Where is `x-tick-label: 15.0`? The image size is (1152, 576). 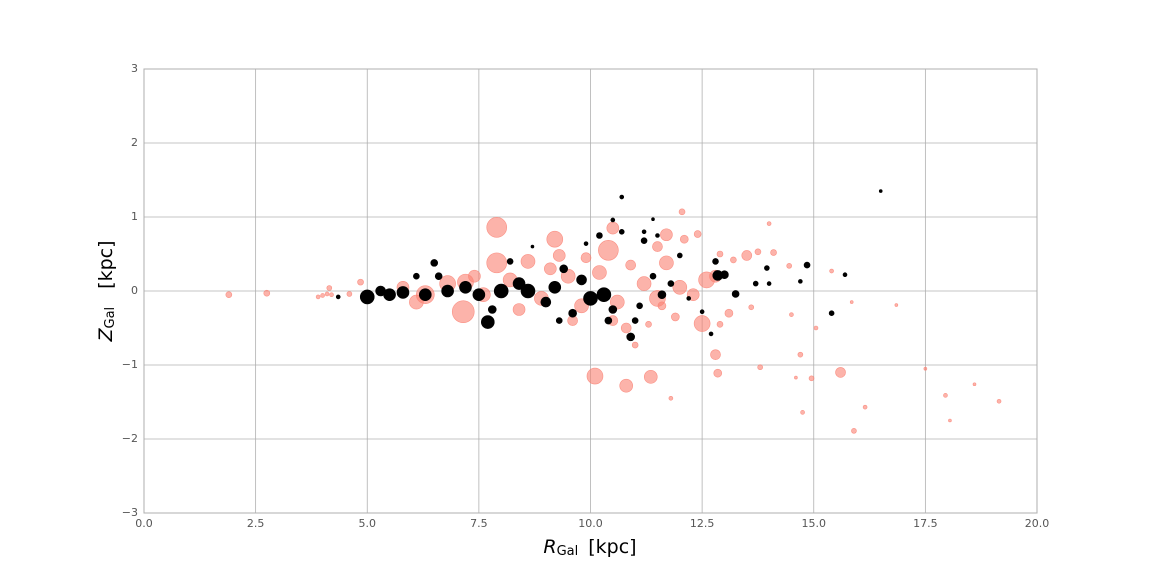 x-tick-label: 15.0 is located at coordinates (814, 523).